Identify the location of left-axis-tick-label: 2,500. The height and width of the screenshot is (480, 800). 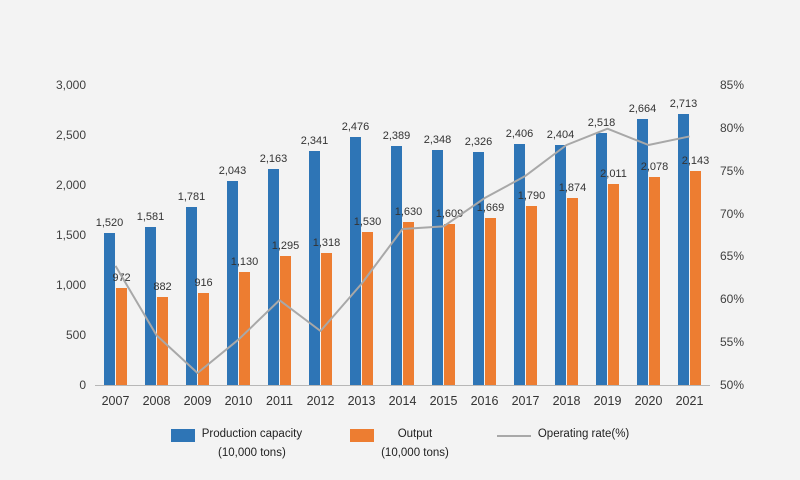
(70, 135).